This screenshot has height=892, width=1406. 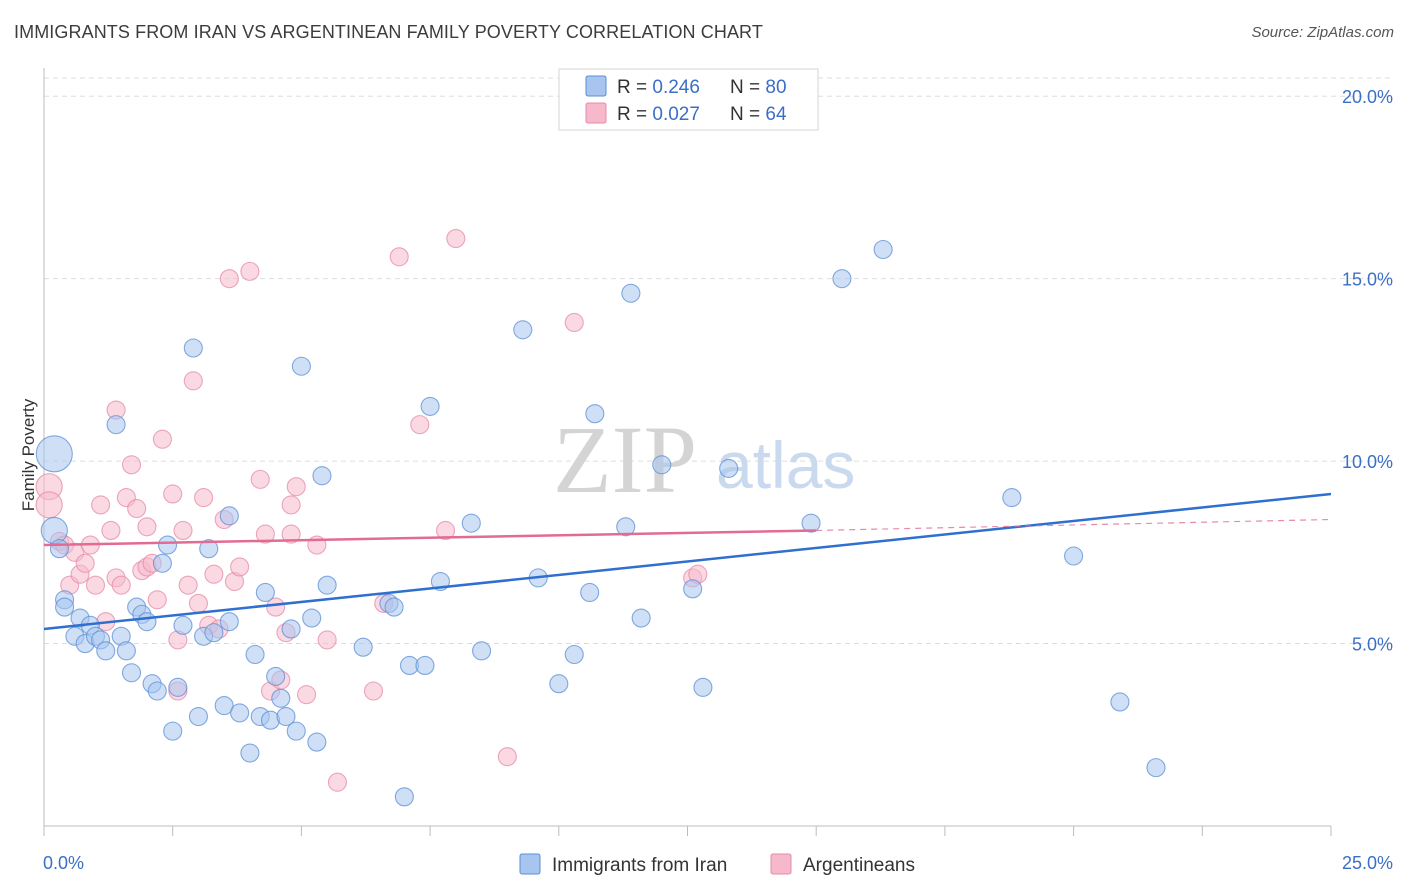 What do you see at coordinates (1367, 863) in the screenshot?
I see `x-tick-label-max: 25.0%` at bounding box center [1367, 863].